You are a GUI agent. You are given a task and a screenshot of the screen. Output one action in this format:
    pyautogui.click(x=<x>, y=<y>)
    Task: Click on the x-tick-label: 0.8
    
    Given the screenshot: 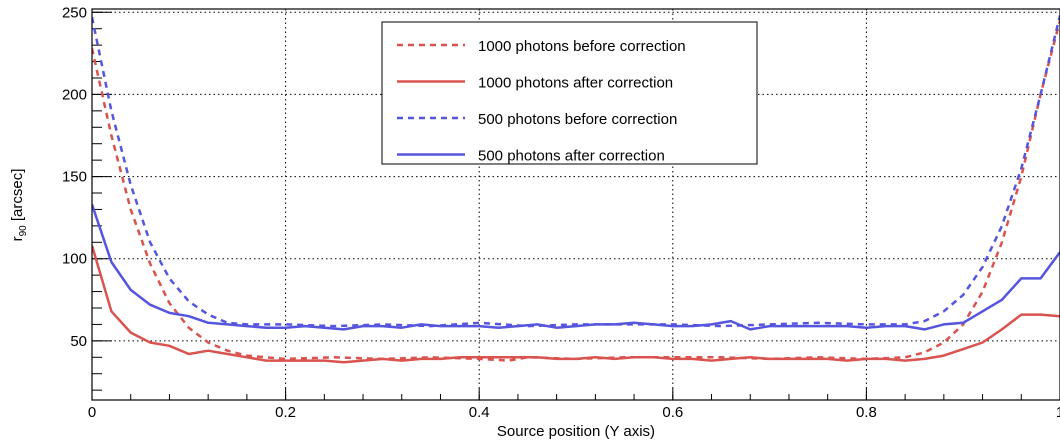 What is the action you would take?
    pyautogui.click(x=866, y=412)
    